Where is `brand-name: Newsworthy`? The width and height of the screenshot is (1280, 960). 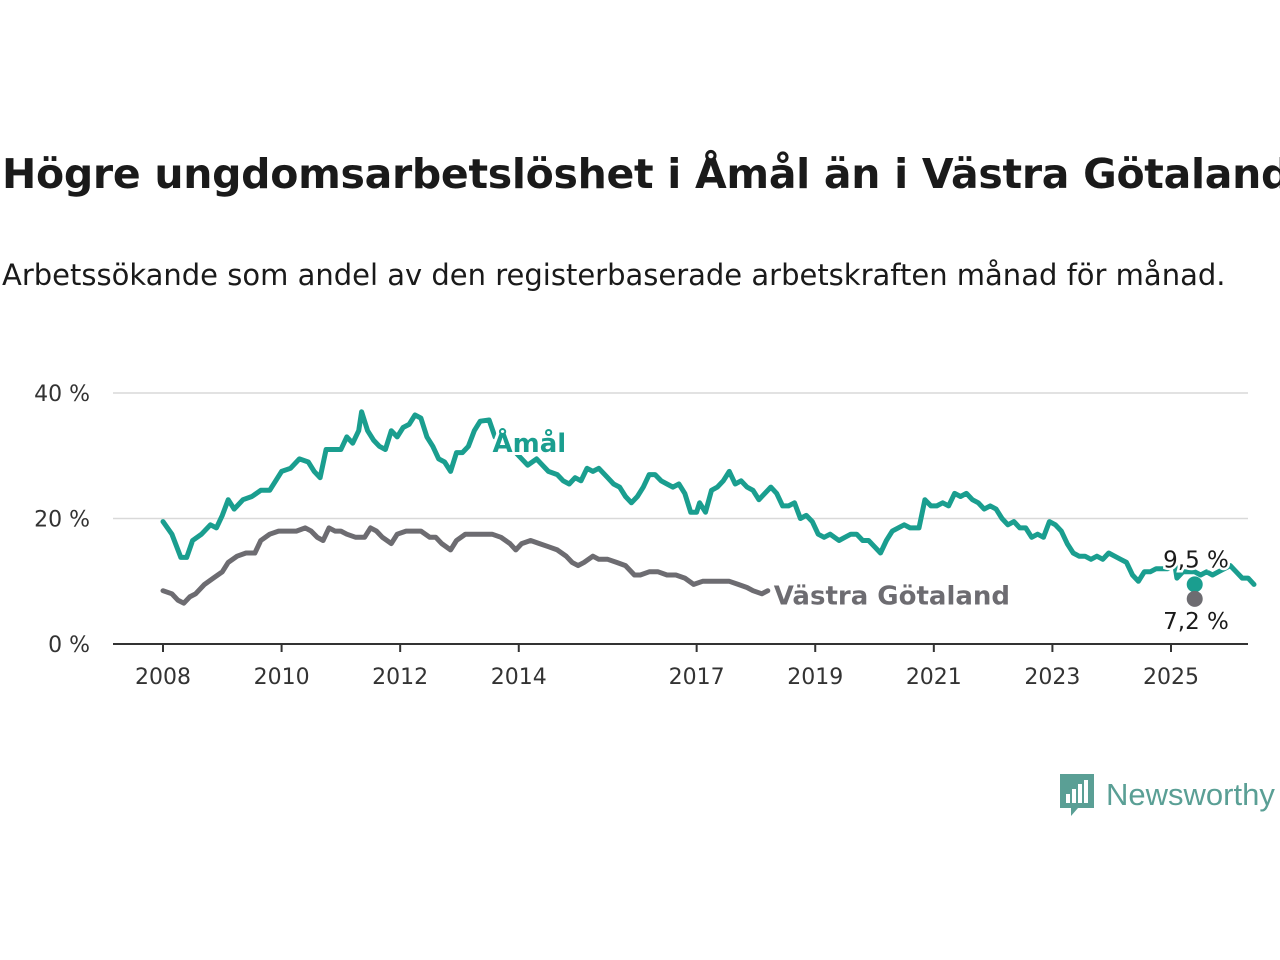
brand-name: Newsworthy is located at coordinates (1190, 794).